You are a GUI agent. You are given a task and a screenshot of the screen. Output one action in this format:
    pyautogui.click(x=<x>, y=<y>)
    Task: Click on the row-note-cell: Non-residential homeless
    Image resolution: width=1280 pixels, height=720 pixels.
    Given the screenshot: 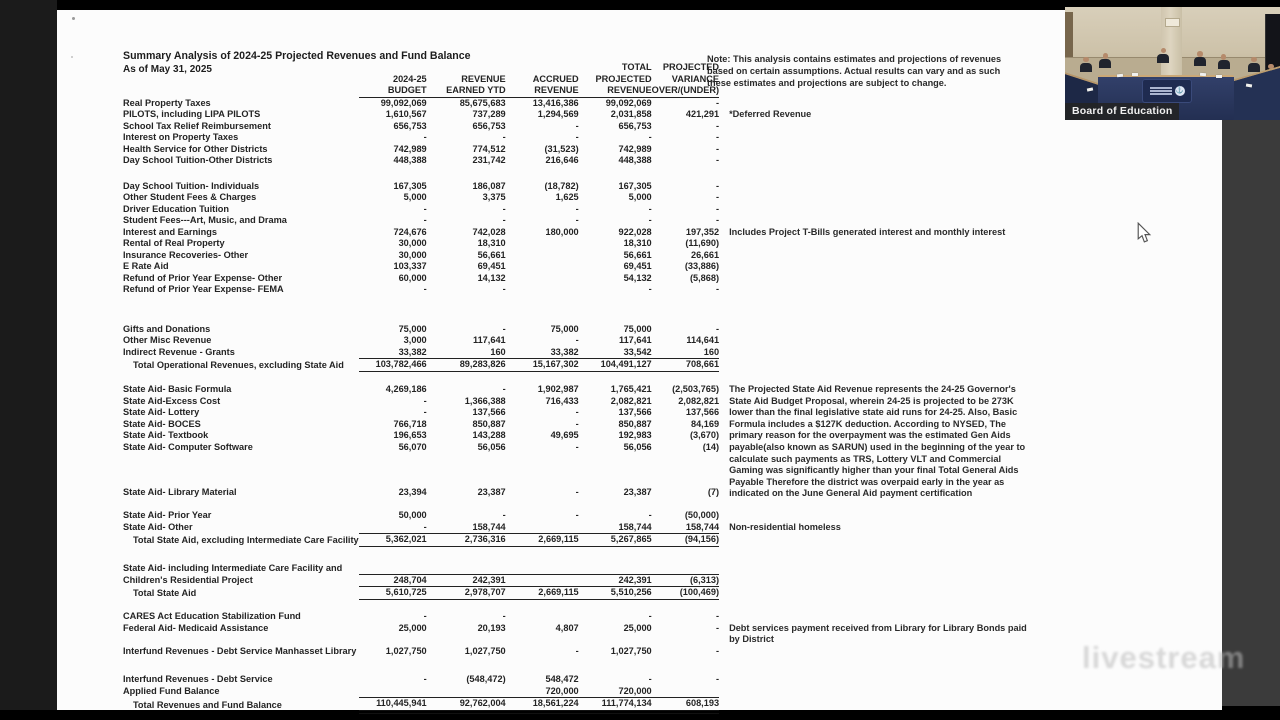 What is the action you would take?
    pyautogui.click(x=884, y=528)
    